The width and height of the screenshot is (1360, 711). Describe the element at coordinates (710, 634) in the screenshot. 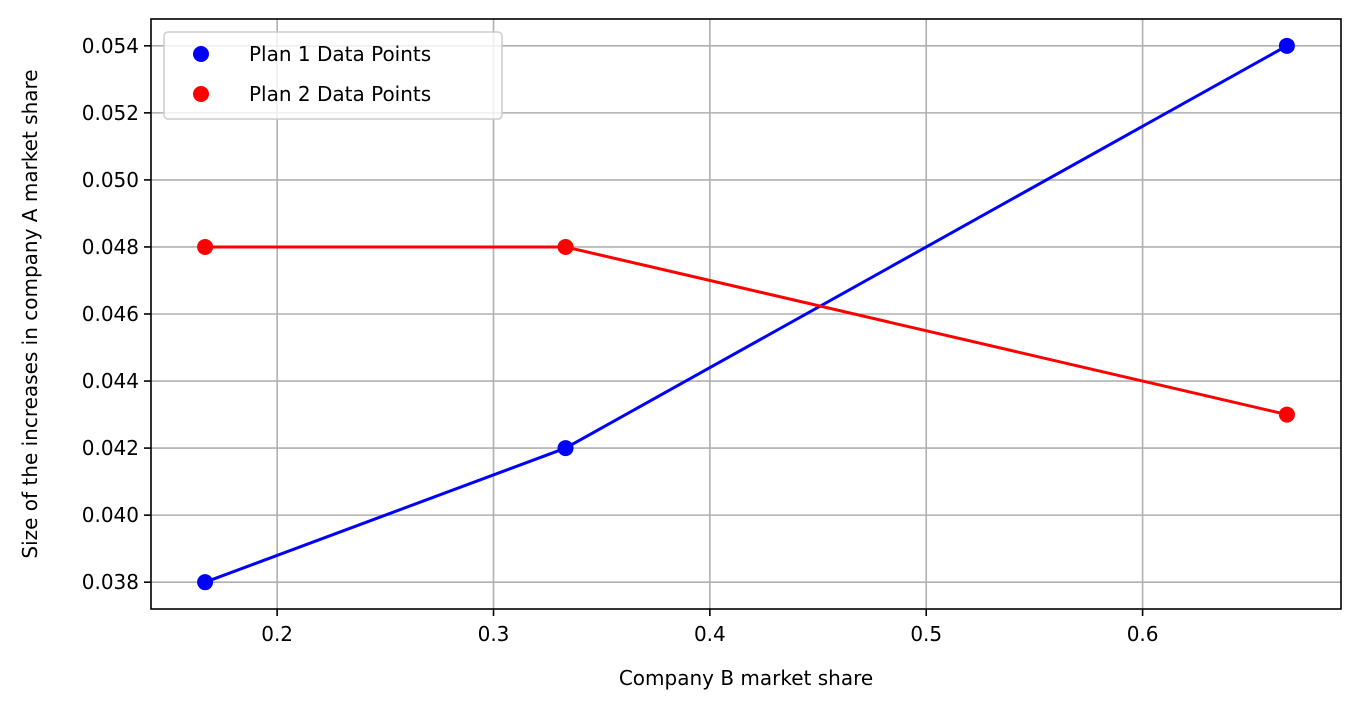

I see `x-tick-label: 0.4` at that location.